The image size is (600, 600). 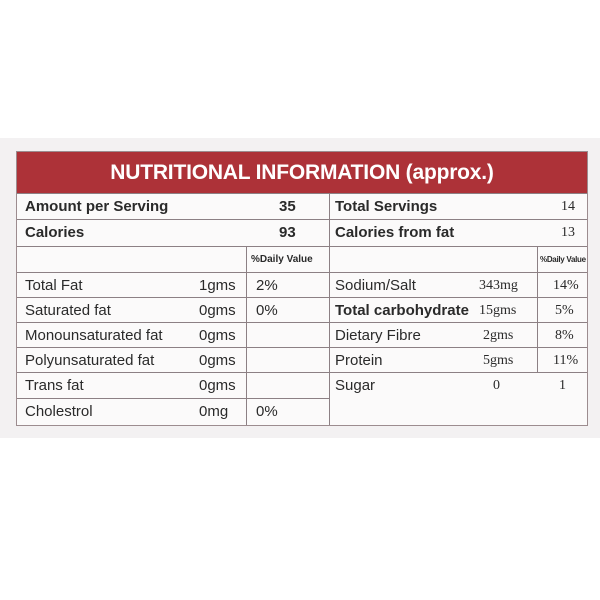 What do you see at coordinates (568, 206) in the screenshot?
I see `total-servings-value: 14` at bounding box center [568, 206].